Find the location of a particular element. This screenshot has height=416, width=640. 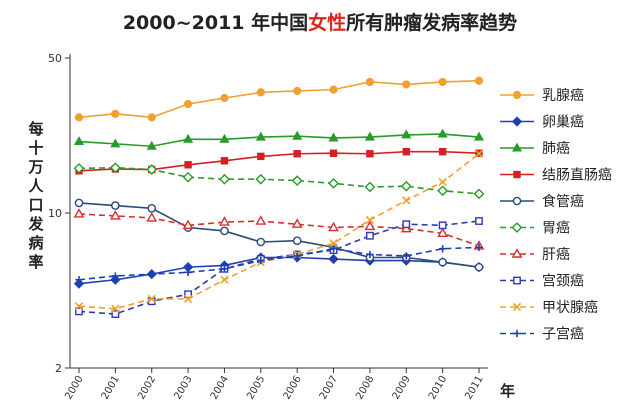

x-tick-label: 2006 is located at coordinates (293, 388).